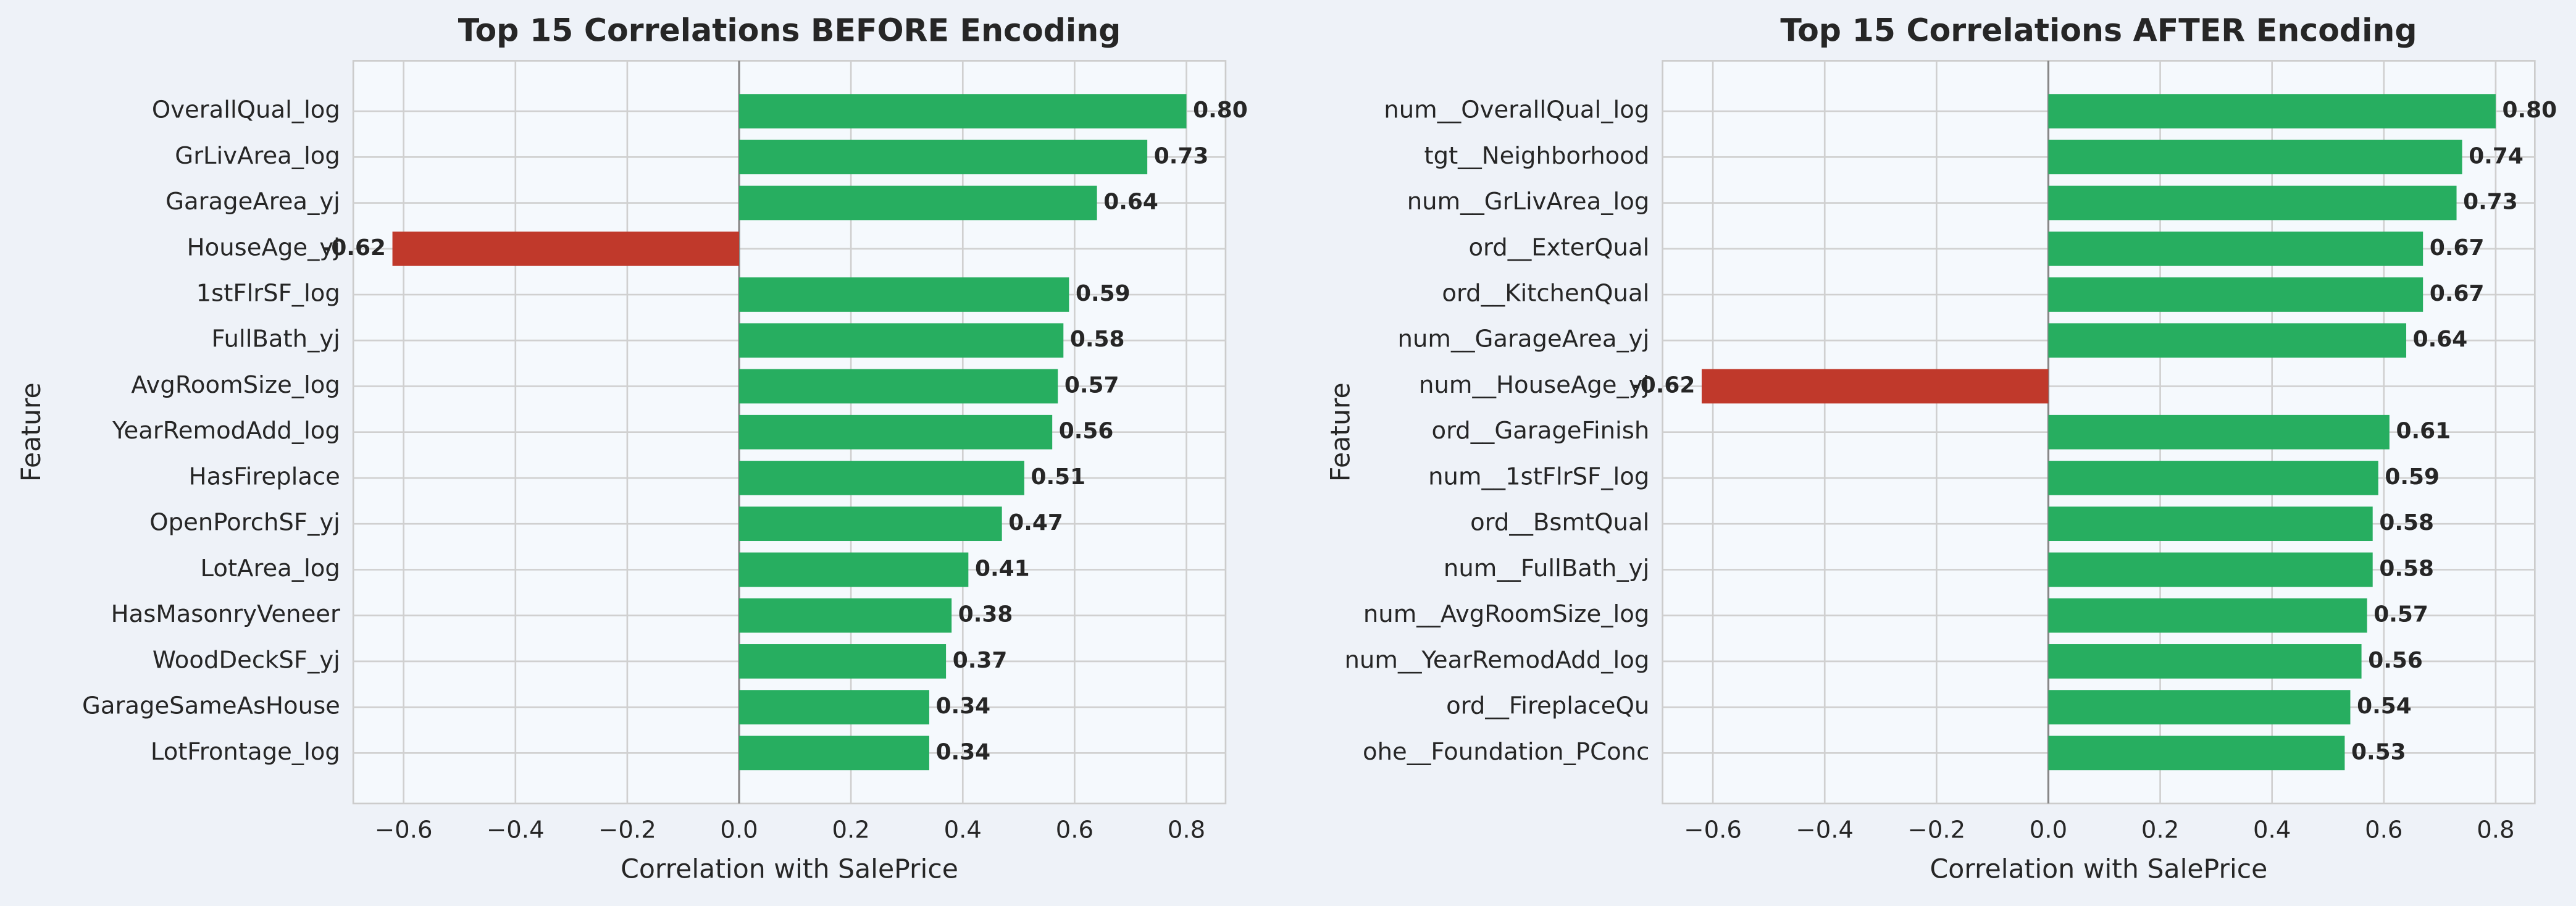  What do you see at coordinates (1496, 660) in the screenshot?
I see `y-tick-label: num__YearRemodAdd_log` at bounding box center [1496, 660].